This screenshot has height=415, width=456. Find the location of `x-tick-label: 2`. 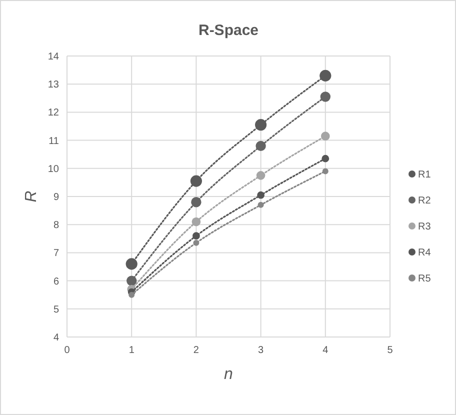

x-tick-label: 2 is located at coordinates (196, 350).